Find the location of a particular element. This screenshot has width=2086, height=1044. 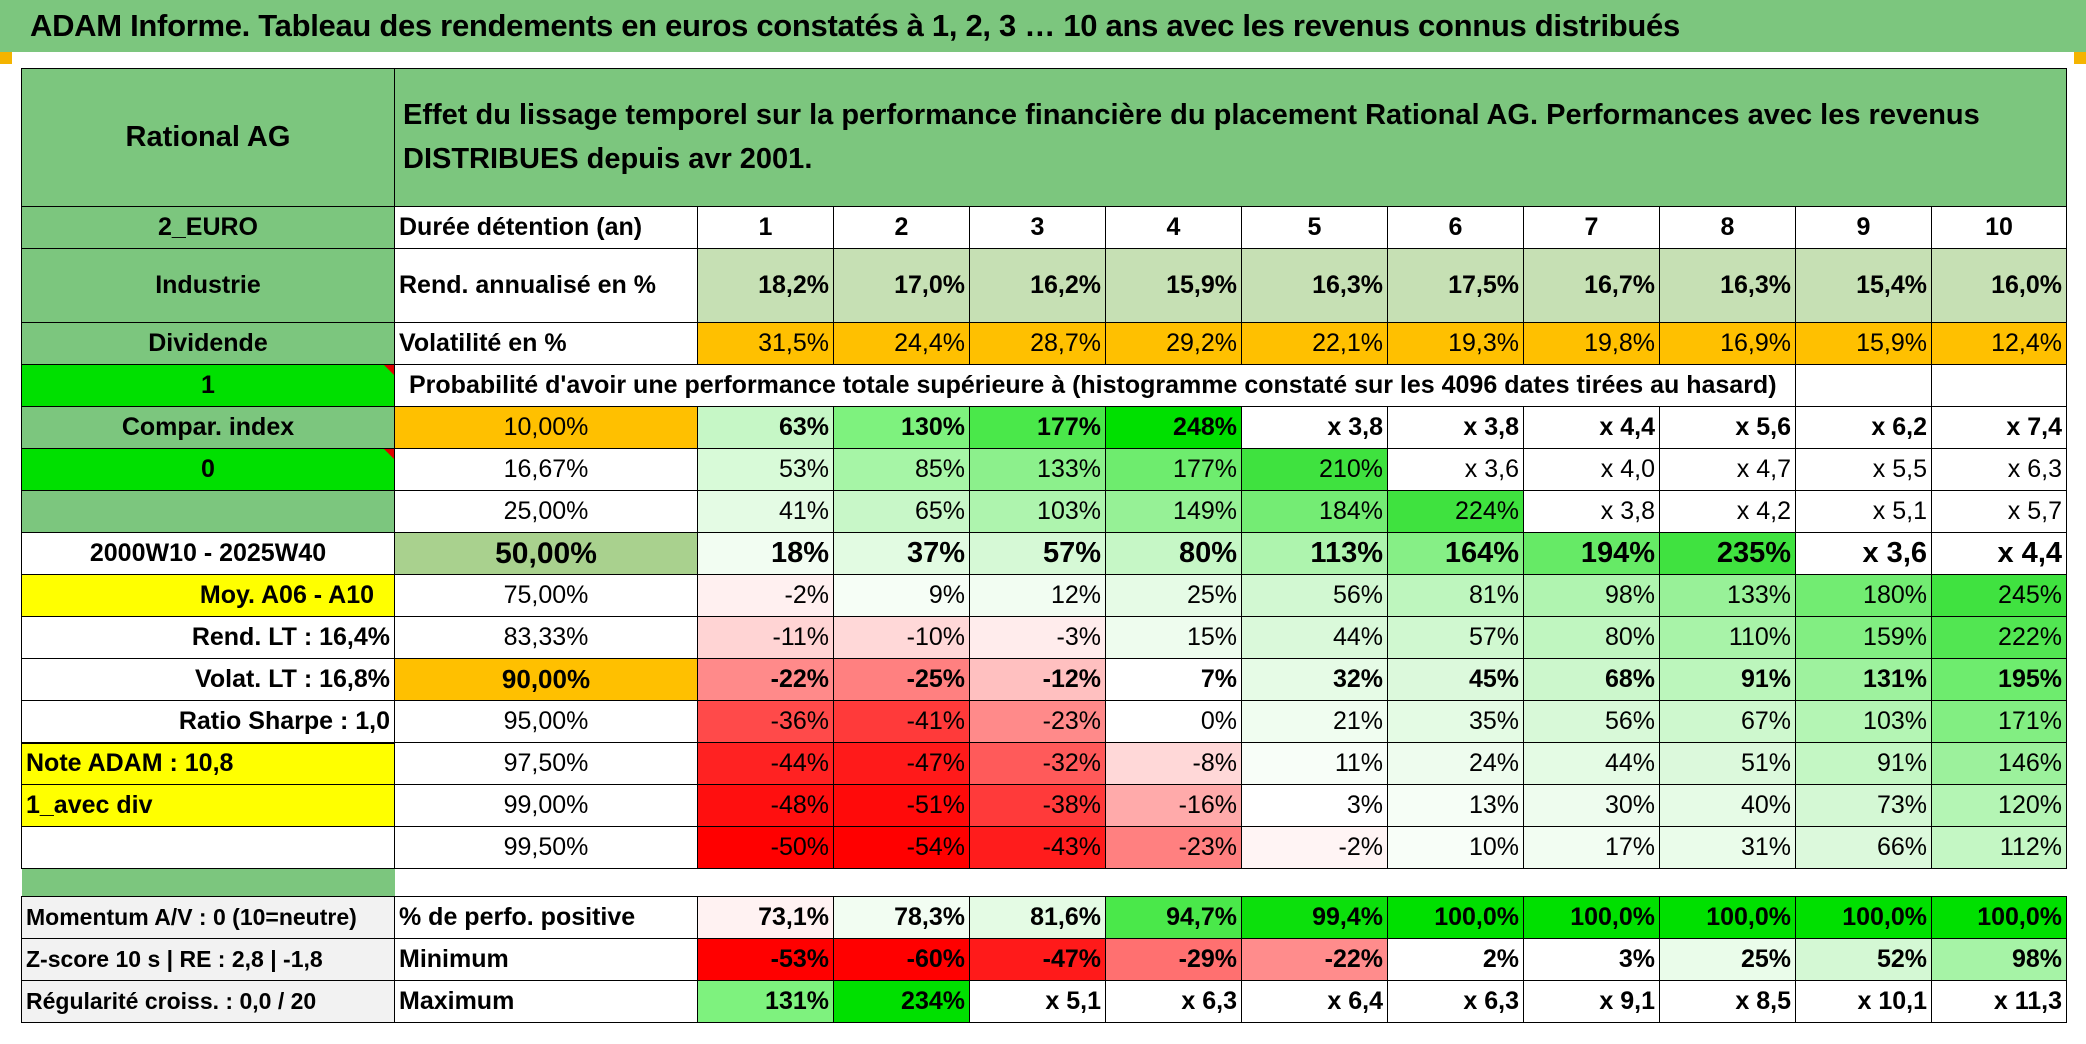

prob-threshold: 10,00% is located at coordinates (546, 427).